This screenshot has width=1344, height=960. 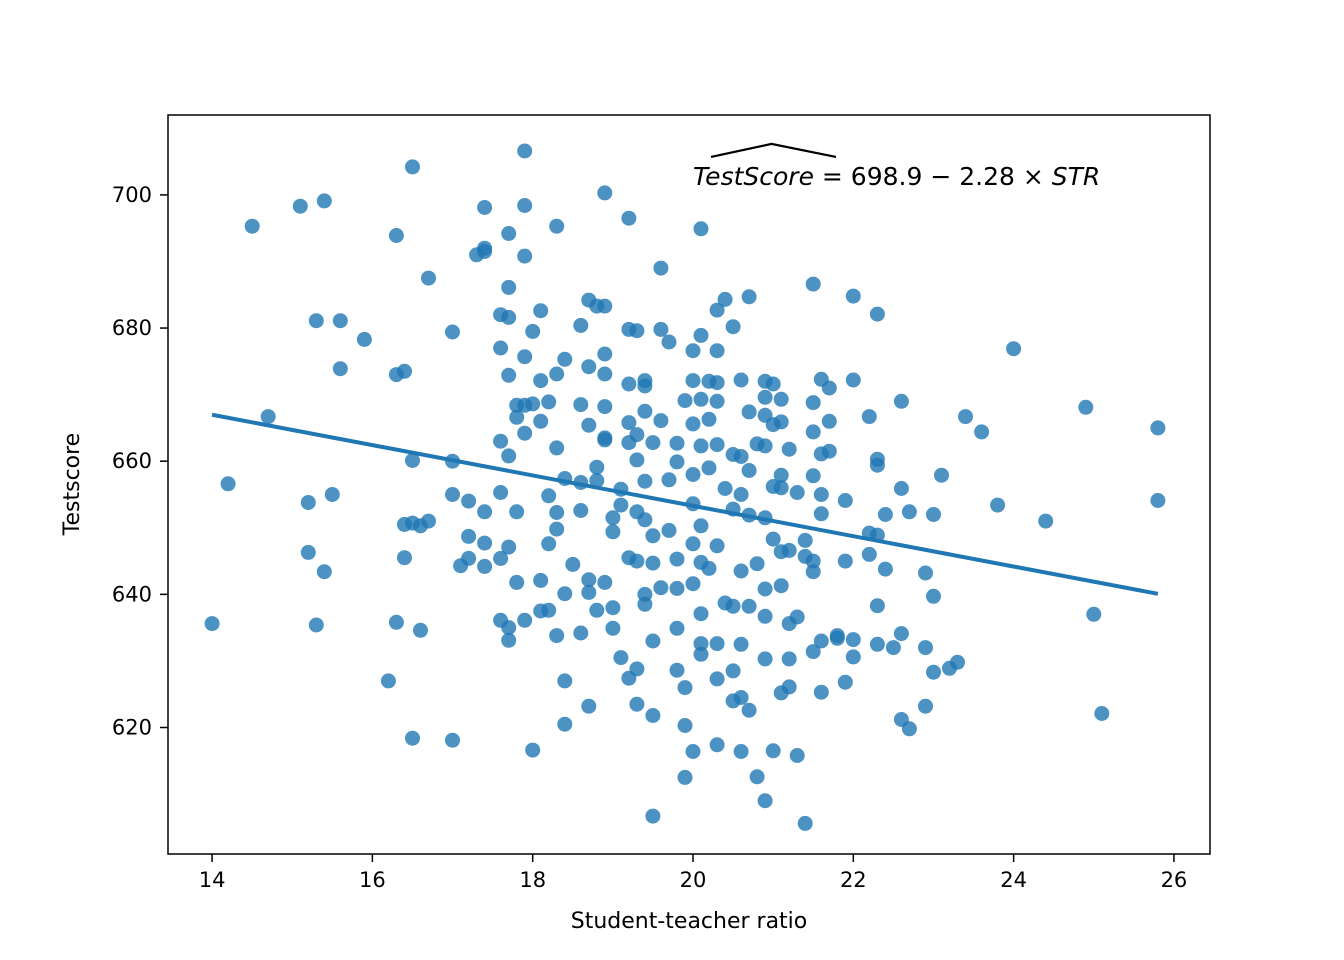 I want to click on equation-rhs: = 698.9 − 2.28 ×, so click(x=933, y=176).